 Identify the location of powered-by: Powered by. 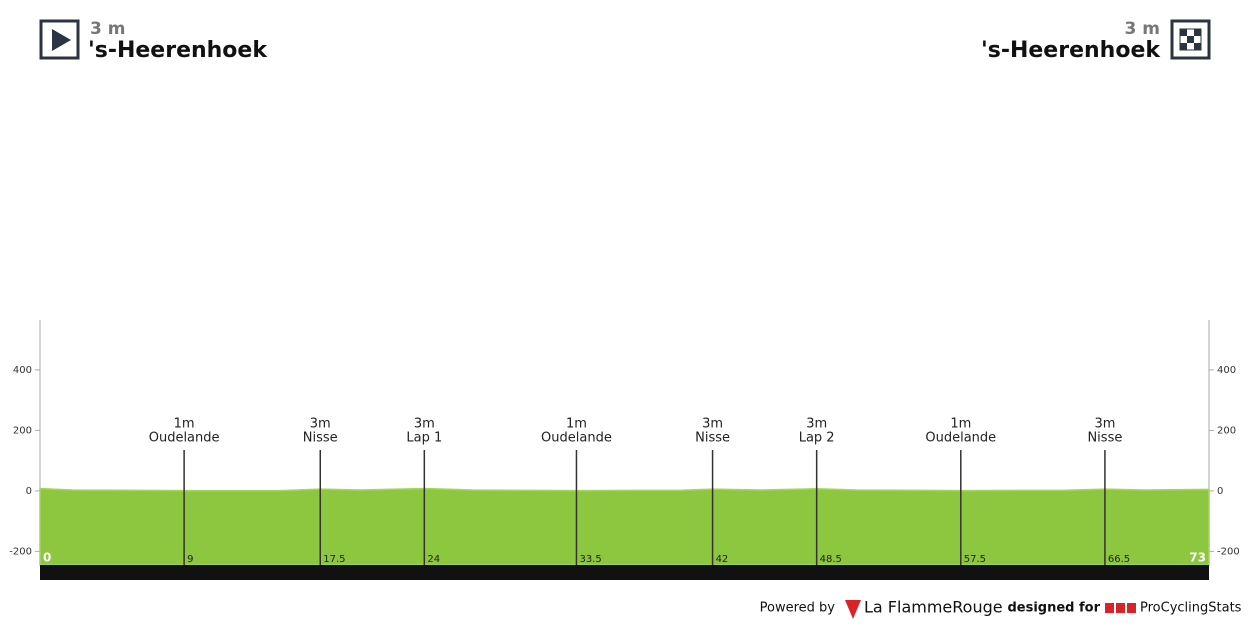
(798, 608).